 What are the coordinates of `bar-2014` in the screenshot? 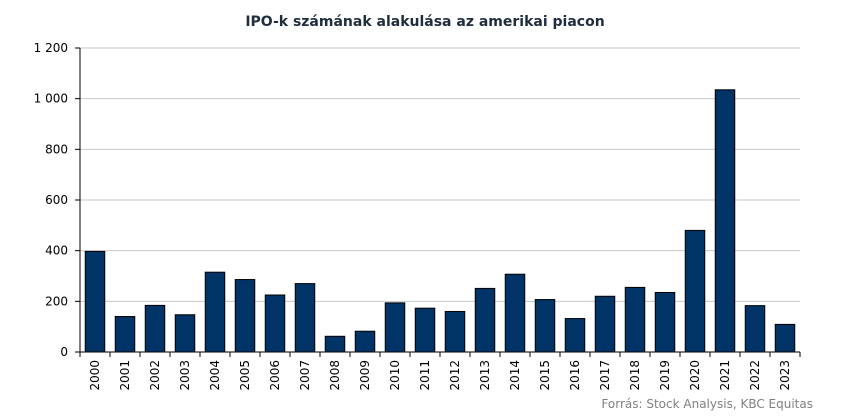 It's located at (515, 313).